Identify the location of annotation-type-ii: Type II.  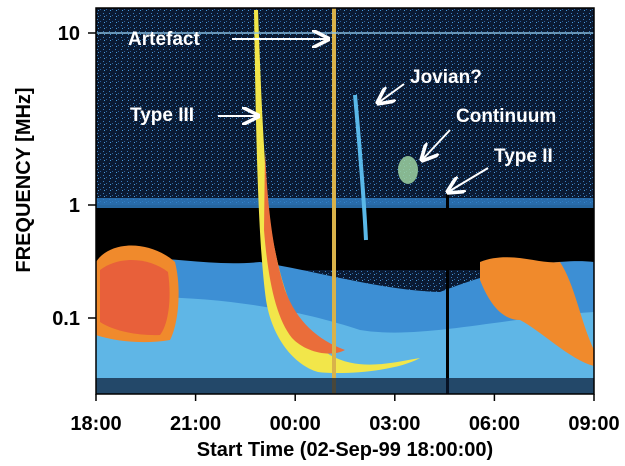
(523, 156).